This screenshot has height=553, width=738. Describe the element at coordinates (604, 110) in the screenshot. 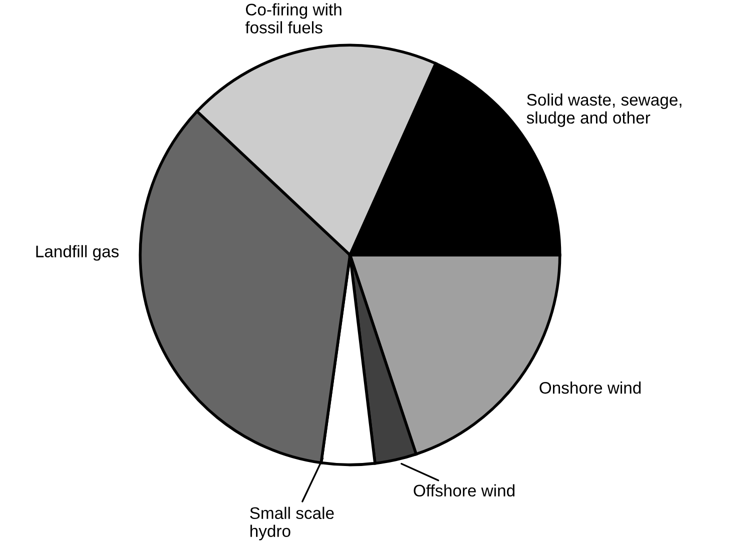

I see `slice-label: Solid waste, sewage, sludge and other` at that location.